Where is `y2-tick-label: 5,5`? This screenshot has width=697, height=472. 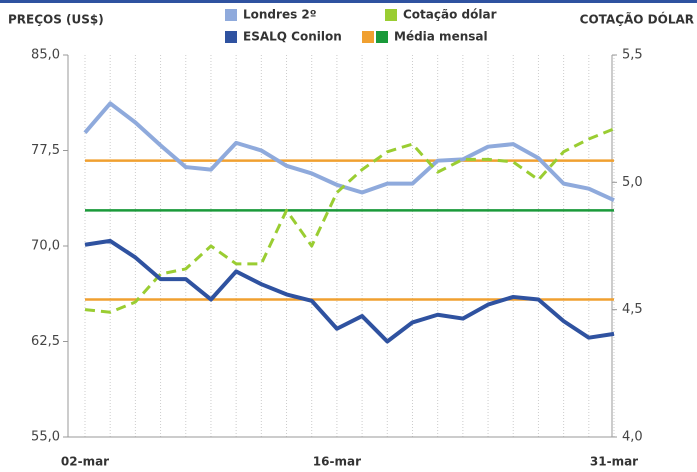 y2-tick-label: 5,5 is located at coordinates (632, 55).